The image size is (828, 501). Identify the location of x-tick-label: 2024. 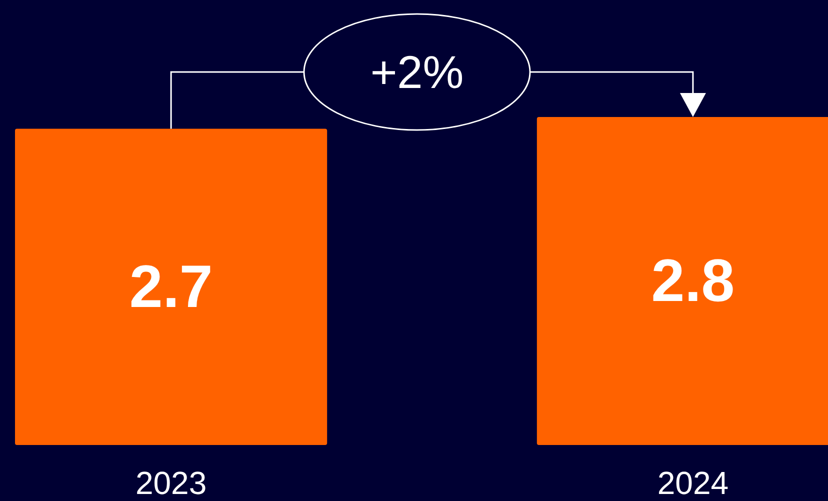
(693, 483).